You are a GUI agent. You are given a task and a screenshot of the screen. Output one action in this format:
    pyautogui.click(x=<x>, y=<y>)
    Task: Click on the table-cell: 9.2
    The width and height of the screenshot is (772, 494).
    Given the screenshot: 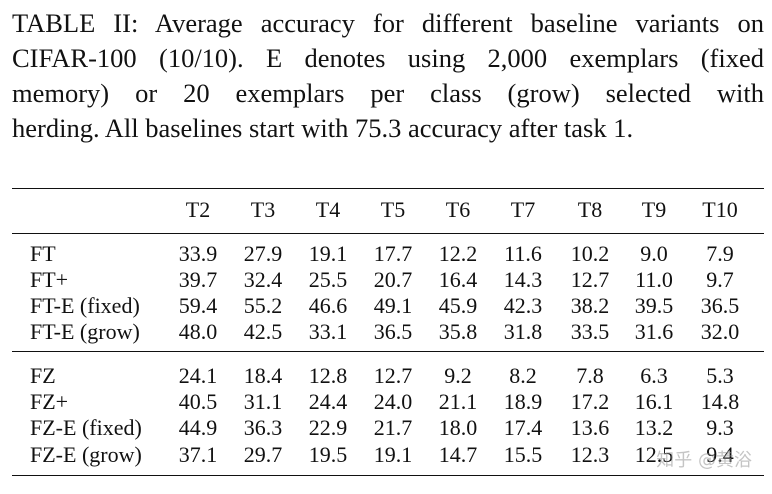 What is the action you would take?
    pyautogui.click(x=458, y=375)
    